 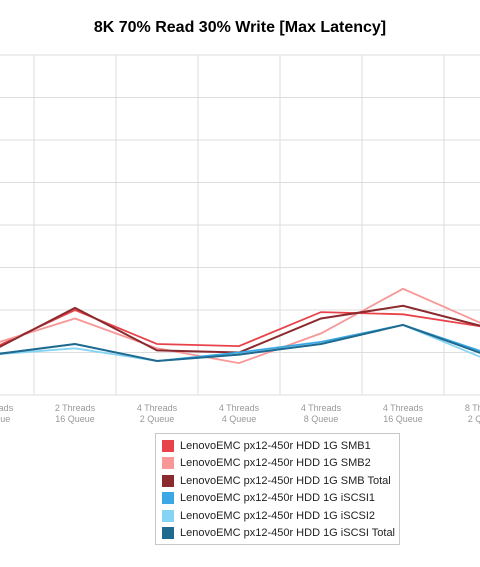 I want to click on legend-item-3: LenovoEMC px12-450r HDD 1G SMB Total, so click(x=280, y=481).